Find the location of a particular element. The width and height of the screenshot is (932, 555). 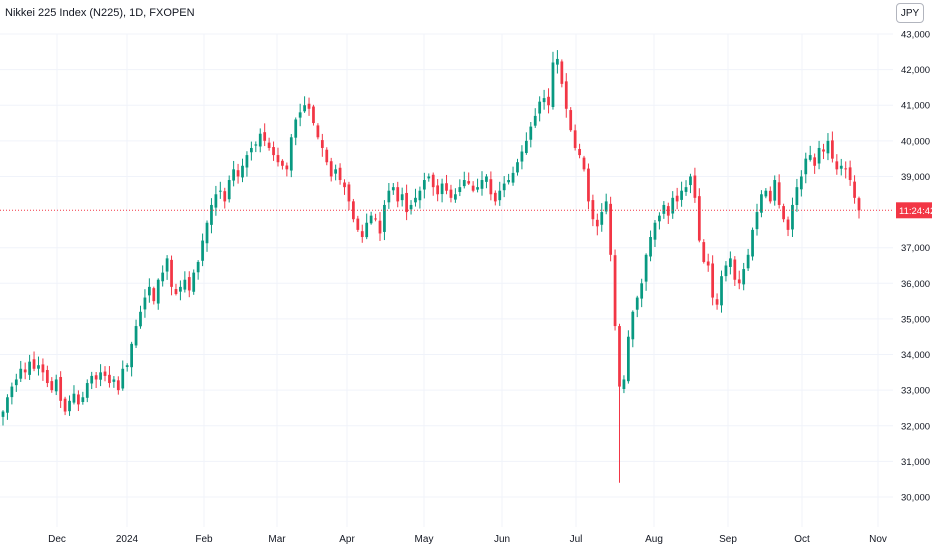

time-tick-label: Feb is located at coordinates (204, 539).